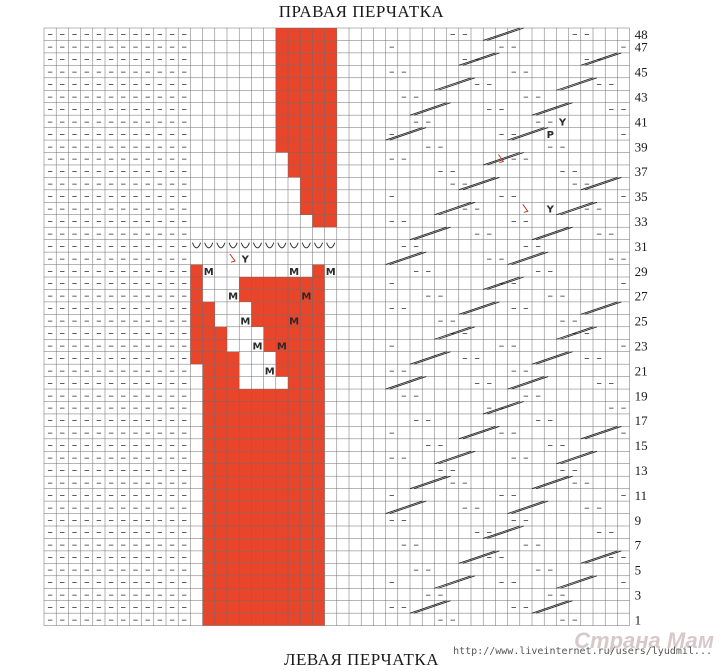 This screenshot has width=723, height=672. What do you see at coordinates (638, 594) in the screenshot?
I see `row-label: 3` at bounding box center [638, 594].